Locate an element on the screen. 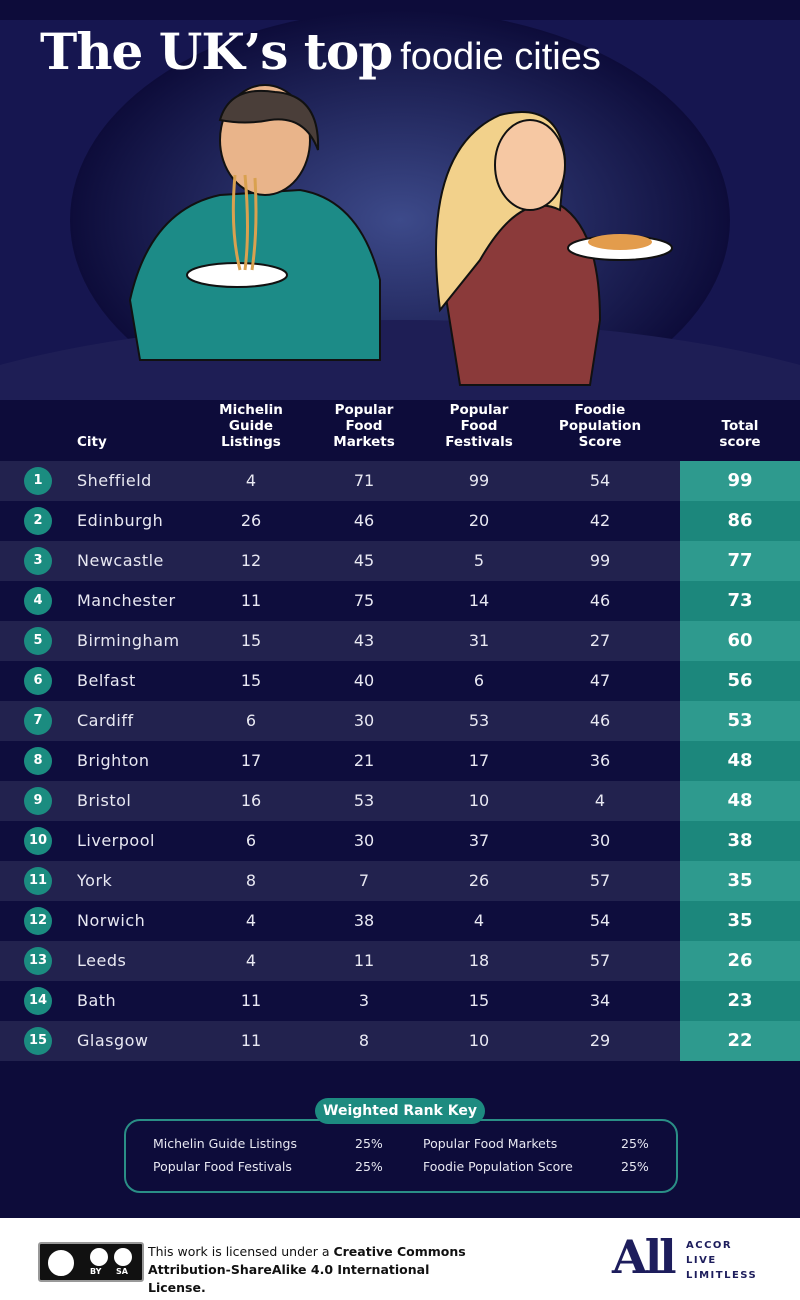 Image resolution: width=800 pixels, height=1300 pixels. city-name: Glasgow is located at coordinates (113, 1040).